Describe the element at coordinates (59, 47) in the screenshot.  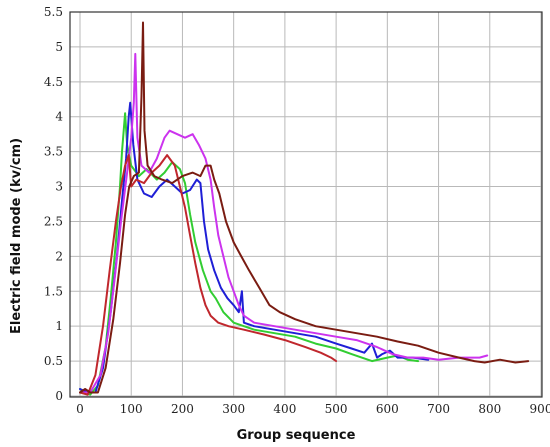
I see `y-tick-label: 5` at that location.